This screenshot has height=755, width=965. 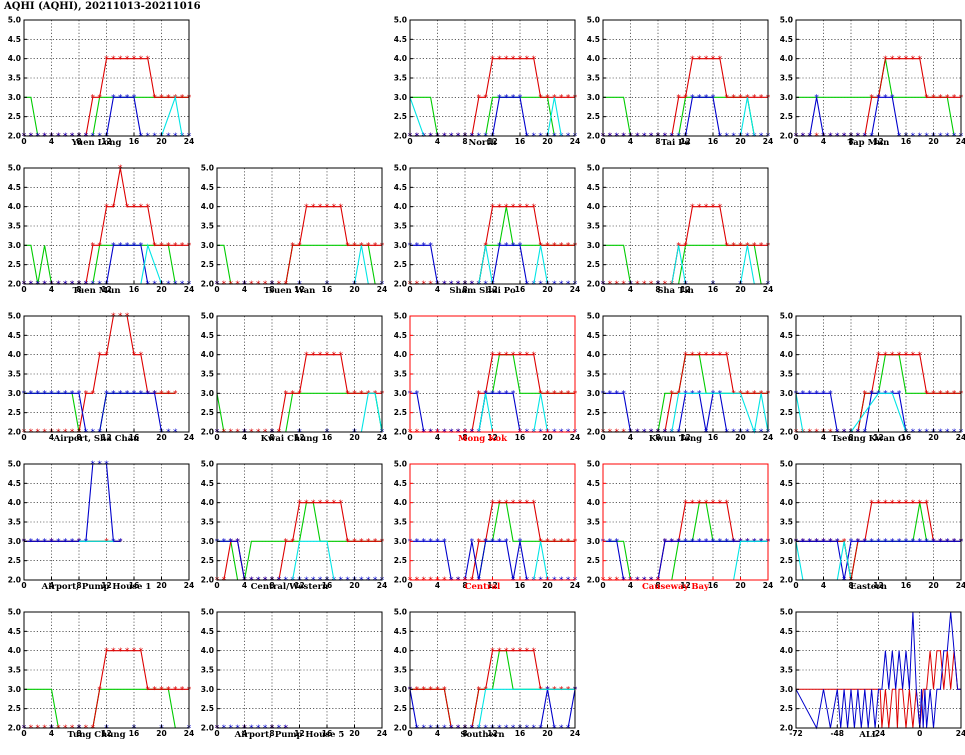 I want to click on x-tick-label: 12, so click(x=299, y=289).